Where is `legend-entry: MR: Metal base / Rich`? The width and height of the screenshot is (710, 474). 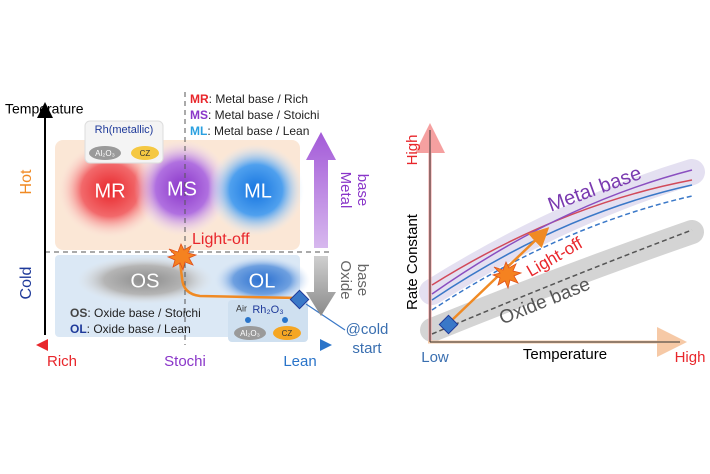
legend-entry: MR: Metal base / Rich is located at coordinates (249, 99).